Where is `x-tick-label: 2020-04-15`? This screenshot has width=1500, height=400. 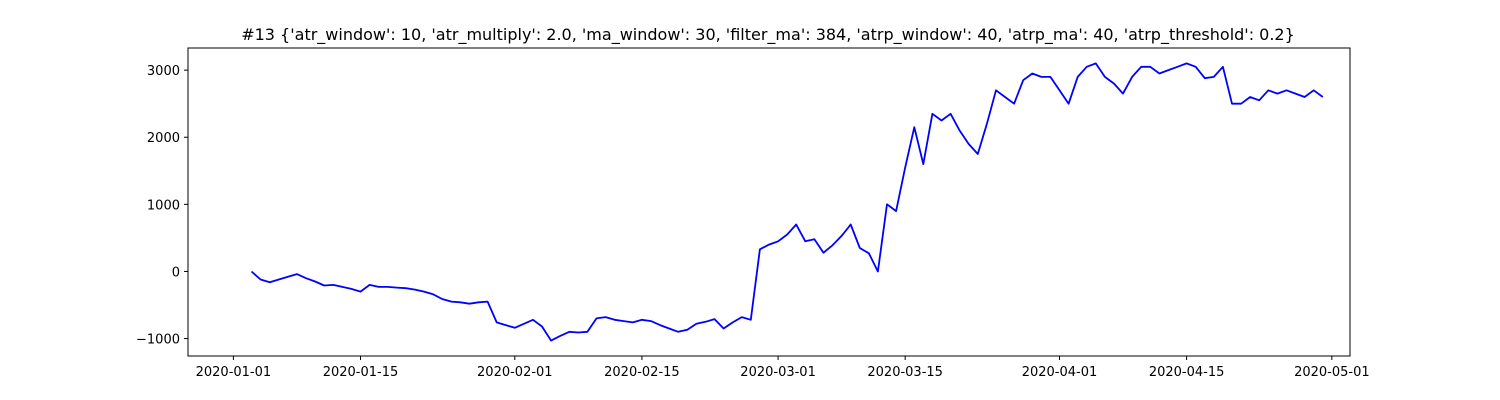
x-tick-label: 2020-04-15 is located at coordinates (1187, 372).